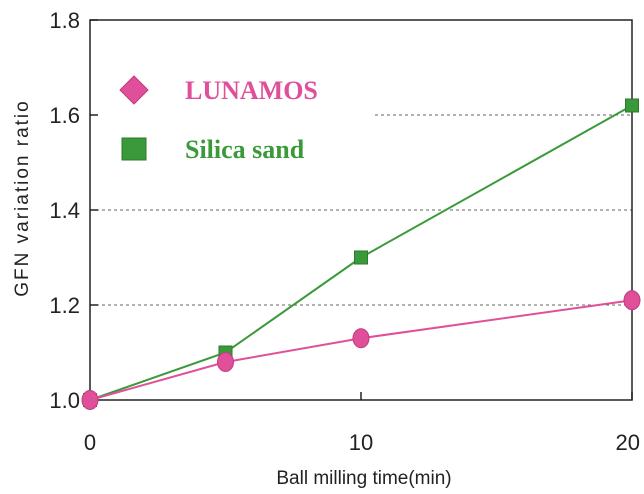 The image size is (644, 494). I want to click on legend-label-lunamos: LUNAMOS, so click(251, 90).